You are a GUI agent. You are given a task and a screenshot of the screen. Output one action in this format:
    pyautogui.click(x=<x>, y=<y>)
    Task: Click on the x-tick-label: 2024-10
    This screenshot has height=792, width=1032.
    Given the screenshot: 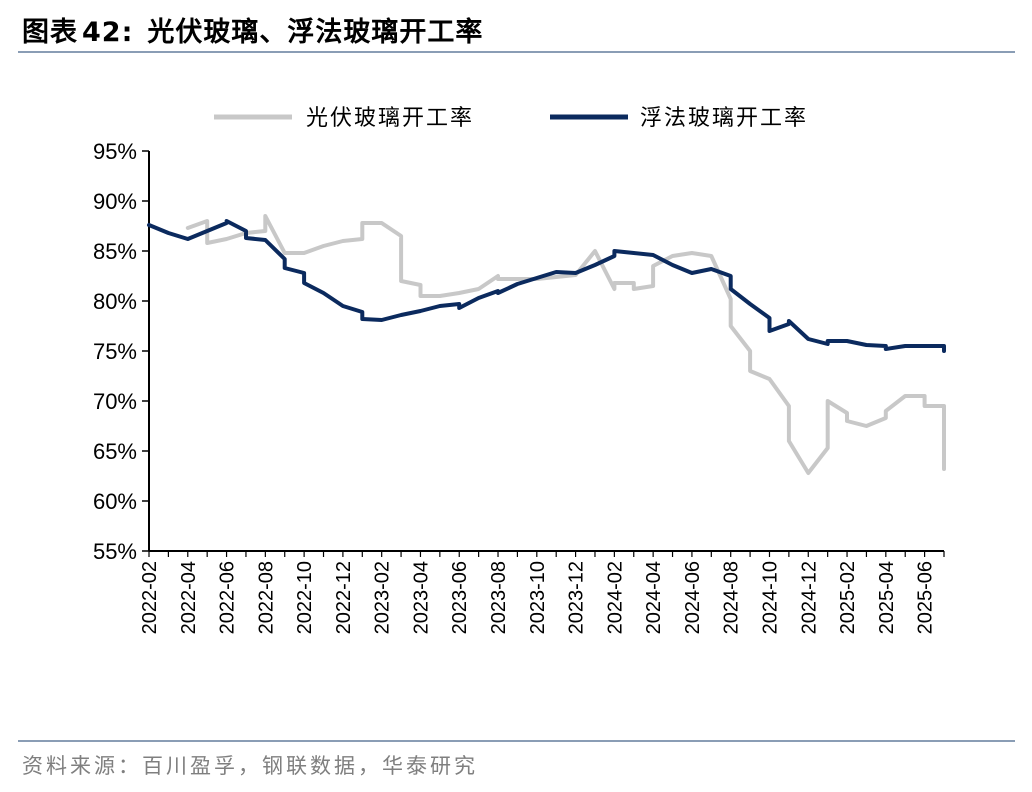 What is the action you would take?
    pyautogui.click(x=770, y=597)
    